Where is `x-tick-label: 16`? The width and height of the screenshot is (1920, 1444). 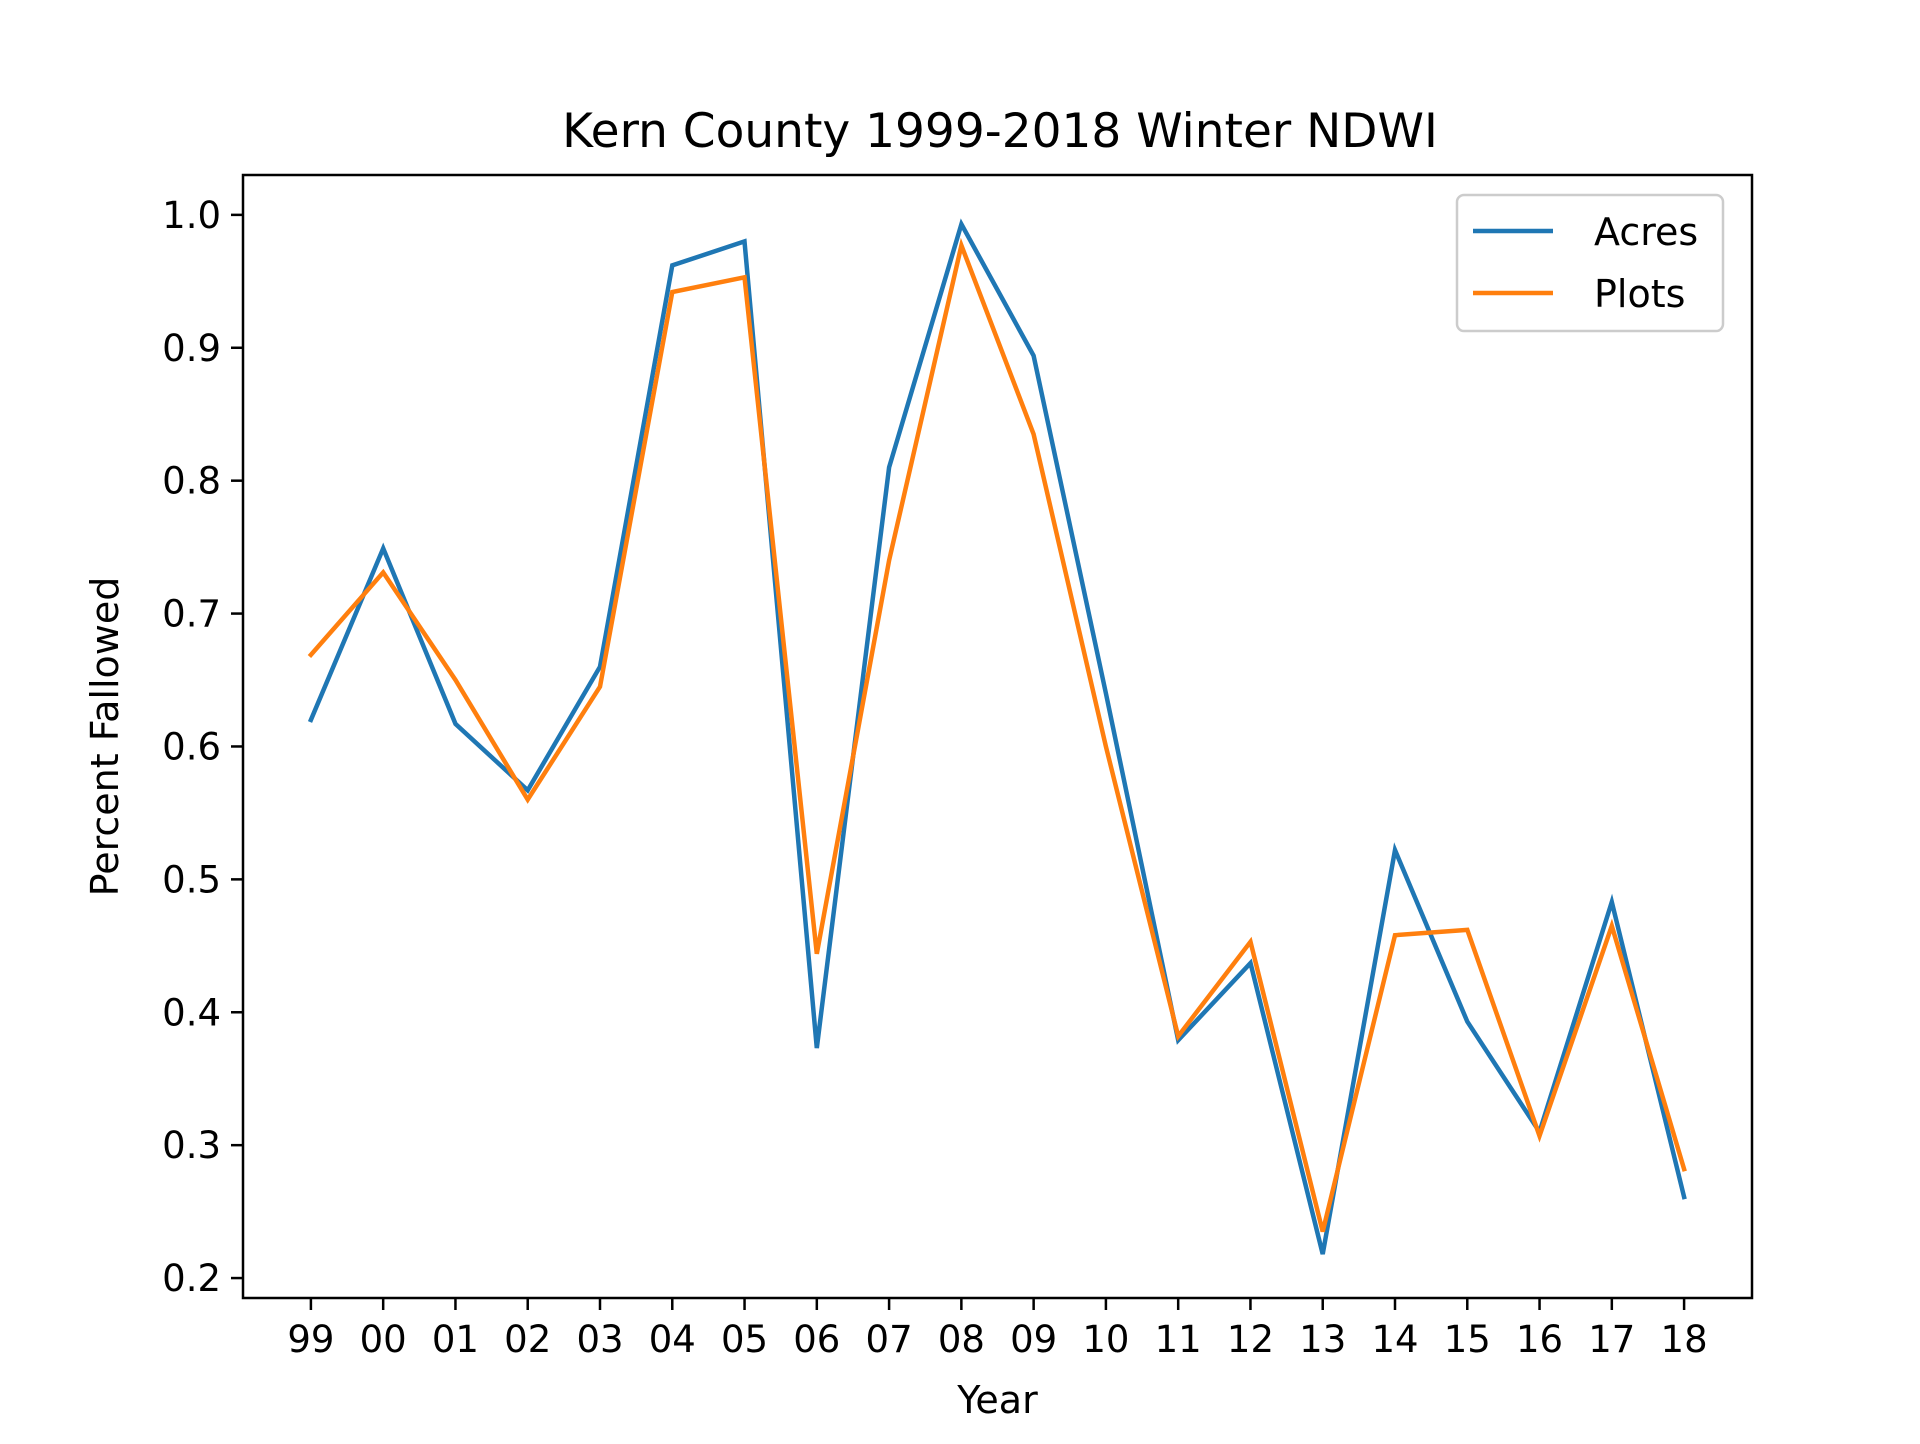 x-tick-label: 16 is located at coordinates (1539, 1339).